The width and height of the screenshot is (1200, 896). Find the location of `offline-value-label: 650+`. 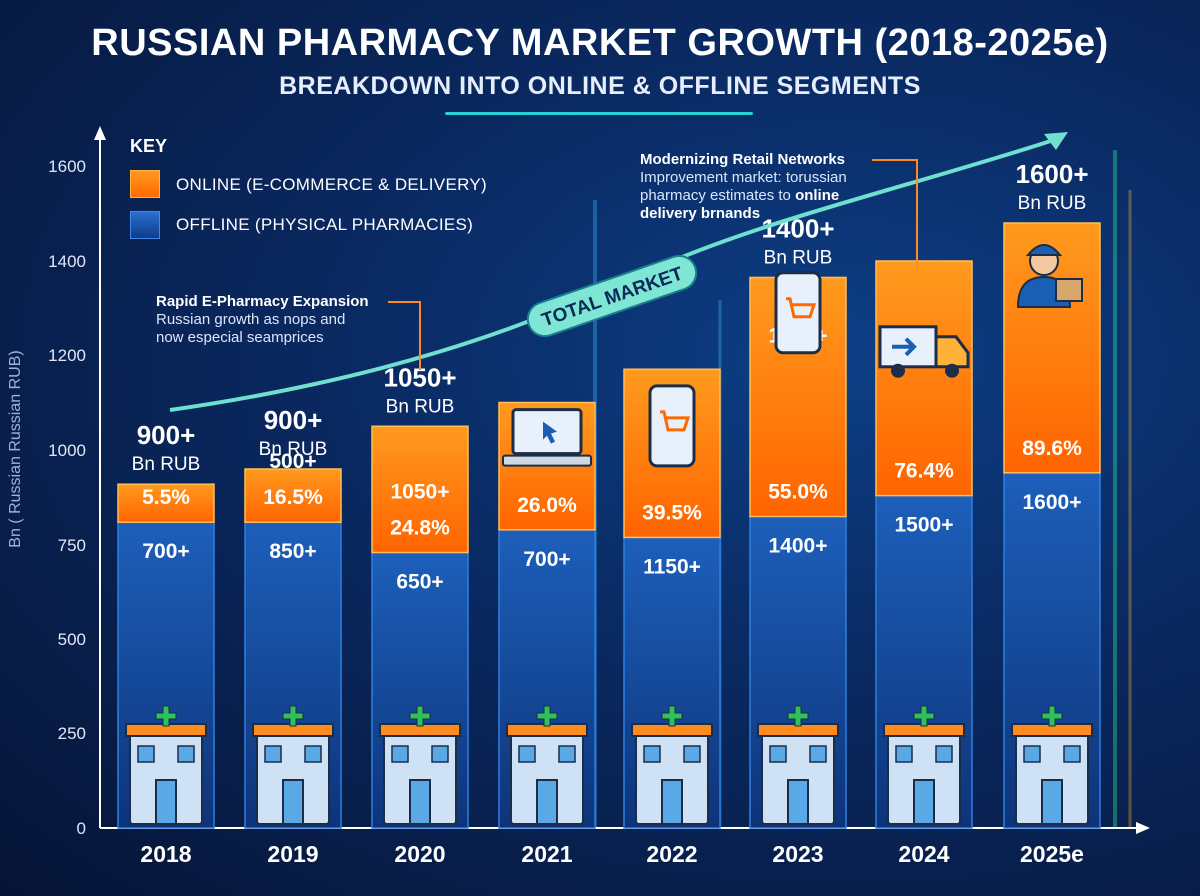

offline-value-label: 650+ is located at coordinates (419, 582).